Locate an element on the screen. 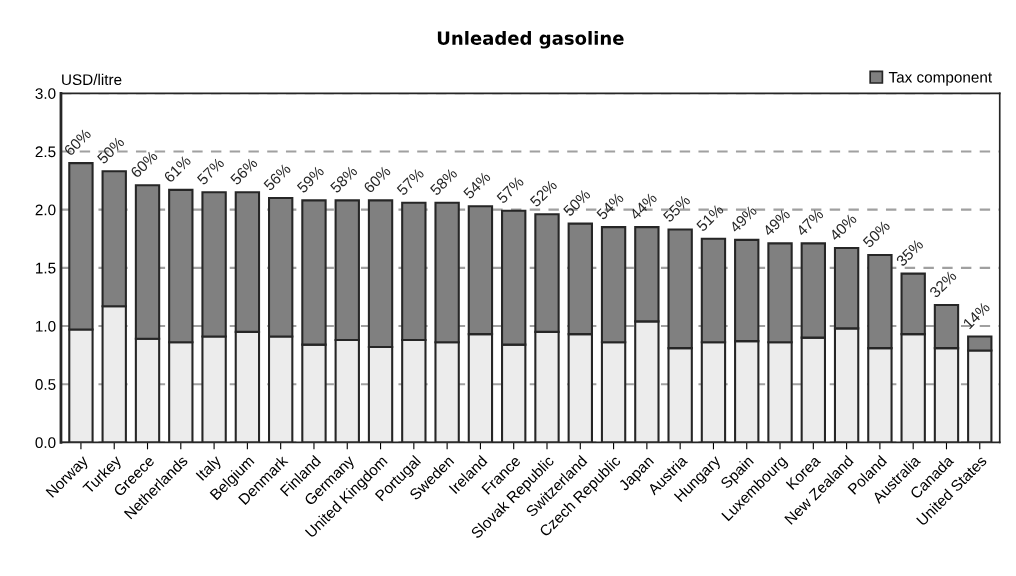 The image size is (1016, 576). y-tick-label: 0.0 is located at coordinates (45, 443).